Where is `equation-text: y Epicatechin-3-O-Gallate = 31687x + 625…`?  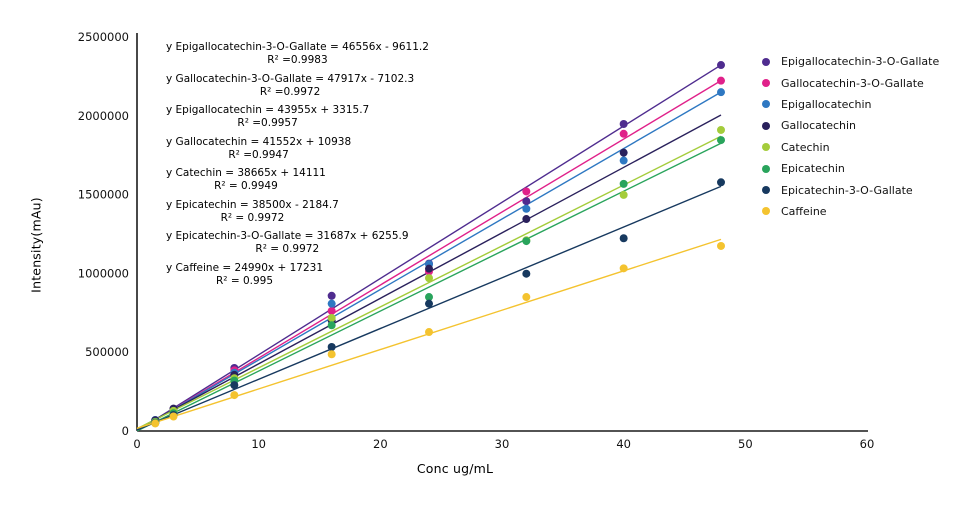
equation-text: y Epicatechin-3-O-Gallate = 31687x + 625… is located at coordinates (287, 236).